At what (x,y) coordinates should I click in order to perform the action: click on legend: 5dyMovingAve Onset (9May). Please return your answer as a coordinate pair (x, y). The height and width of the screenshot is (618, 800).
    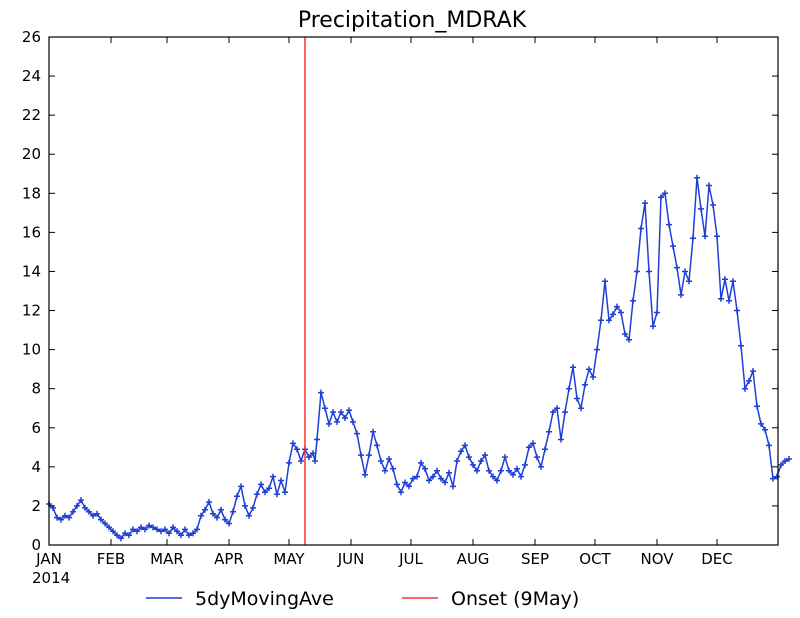
    Looking at the image, I should click on (362, 599).